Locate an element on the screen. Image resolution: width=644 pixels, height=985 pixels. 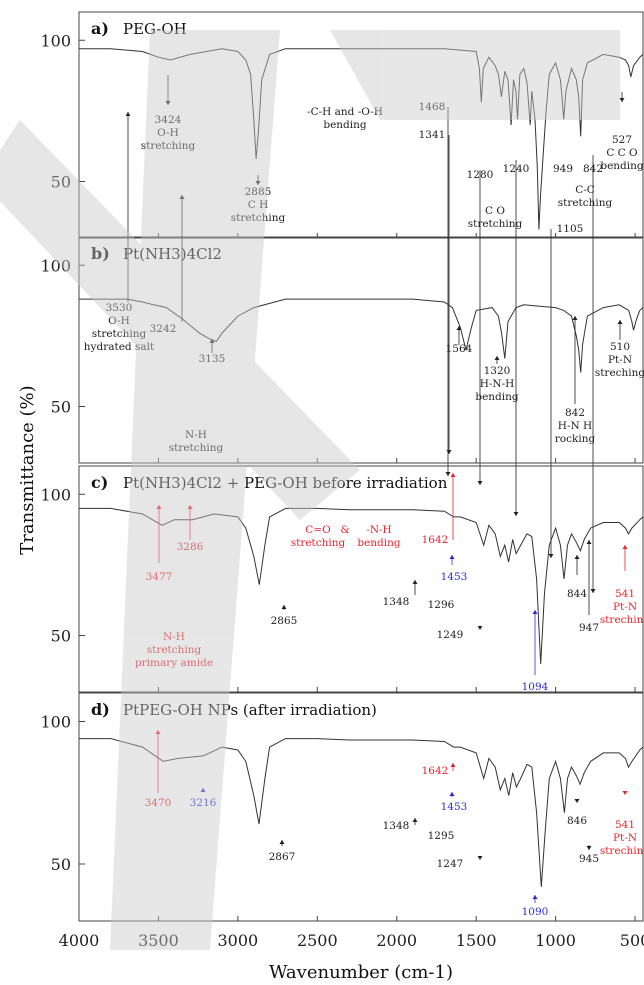
x-axis-label: Wavenumber (cm-1) is located at coordinates (361, 972).